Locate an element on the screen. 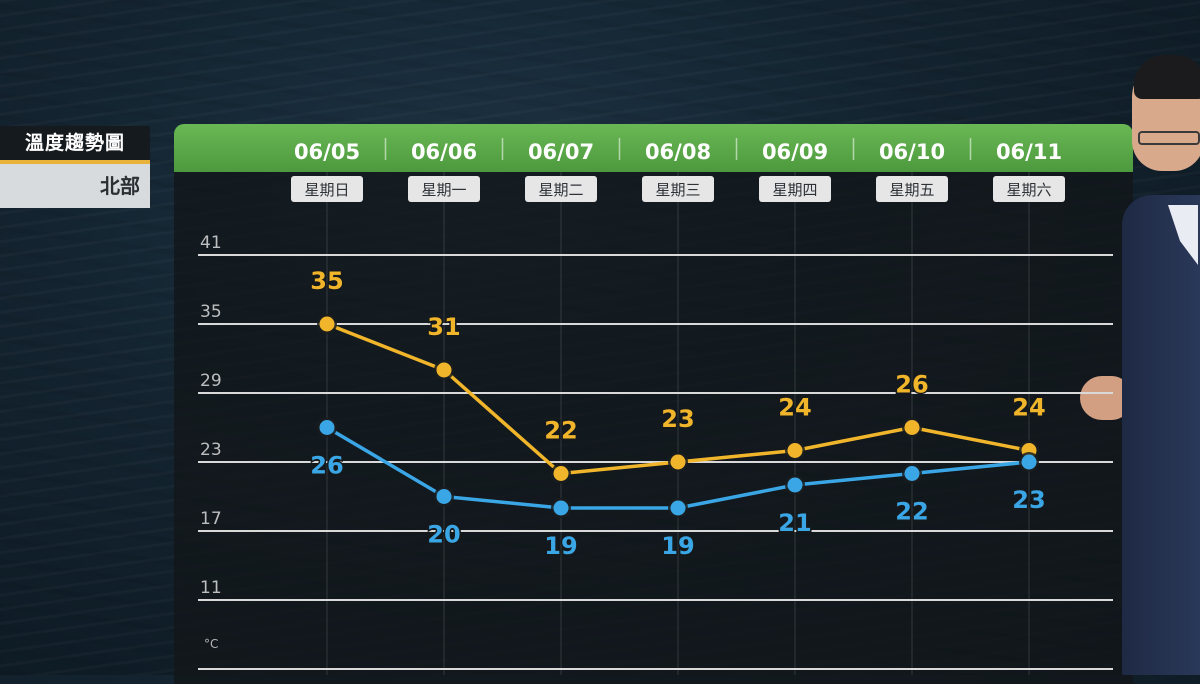  y-tick-label: 23 is located at coordinates (211, 450).